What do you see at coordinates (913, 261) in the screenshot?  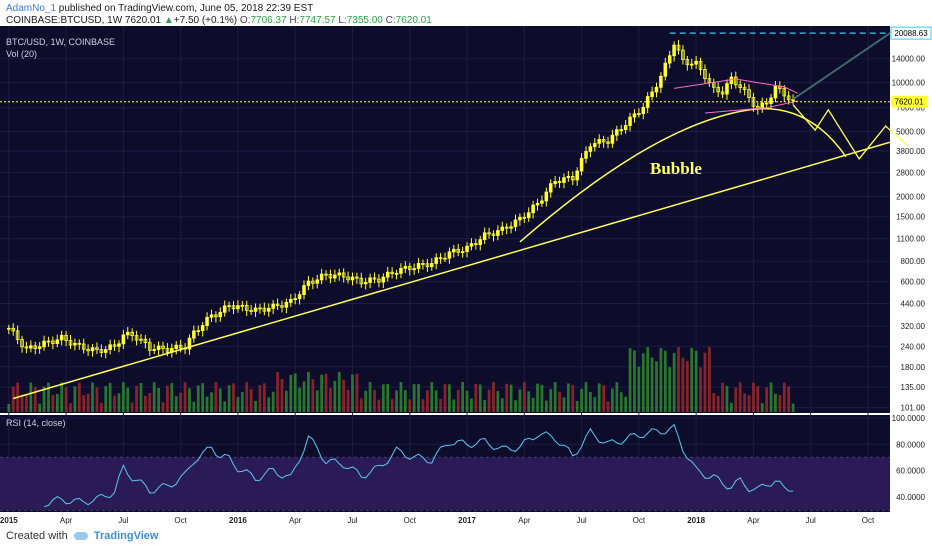 I see `price-tick-label: 800.00` at bounding box center [913, 261].